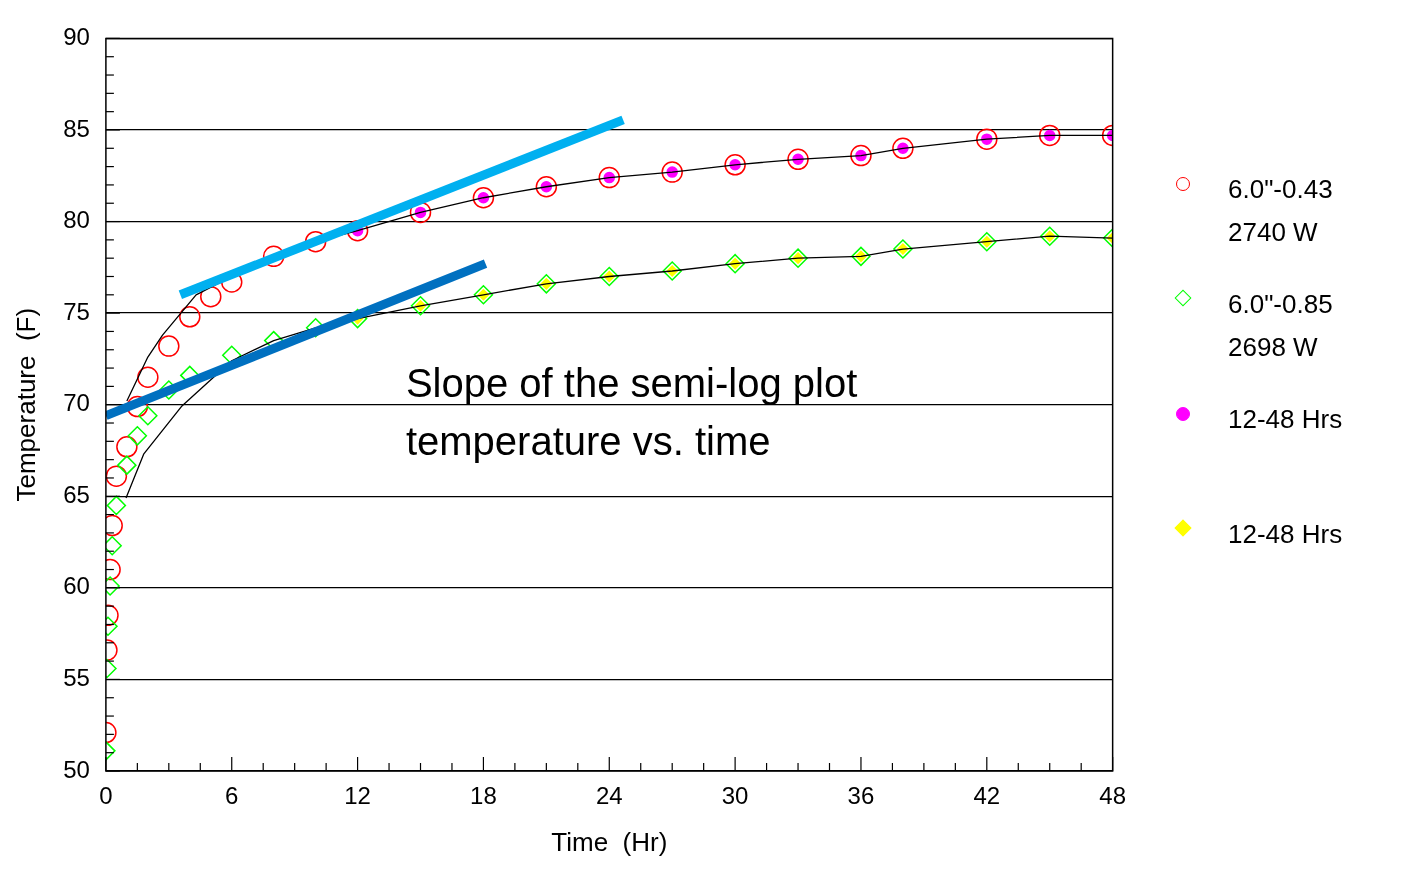  I want to click on y-tick-label: 60, so click(76, 586).